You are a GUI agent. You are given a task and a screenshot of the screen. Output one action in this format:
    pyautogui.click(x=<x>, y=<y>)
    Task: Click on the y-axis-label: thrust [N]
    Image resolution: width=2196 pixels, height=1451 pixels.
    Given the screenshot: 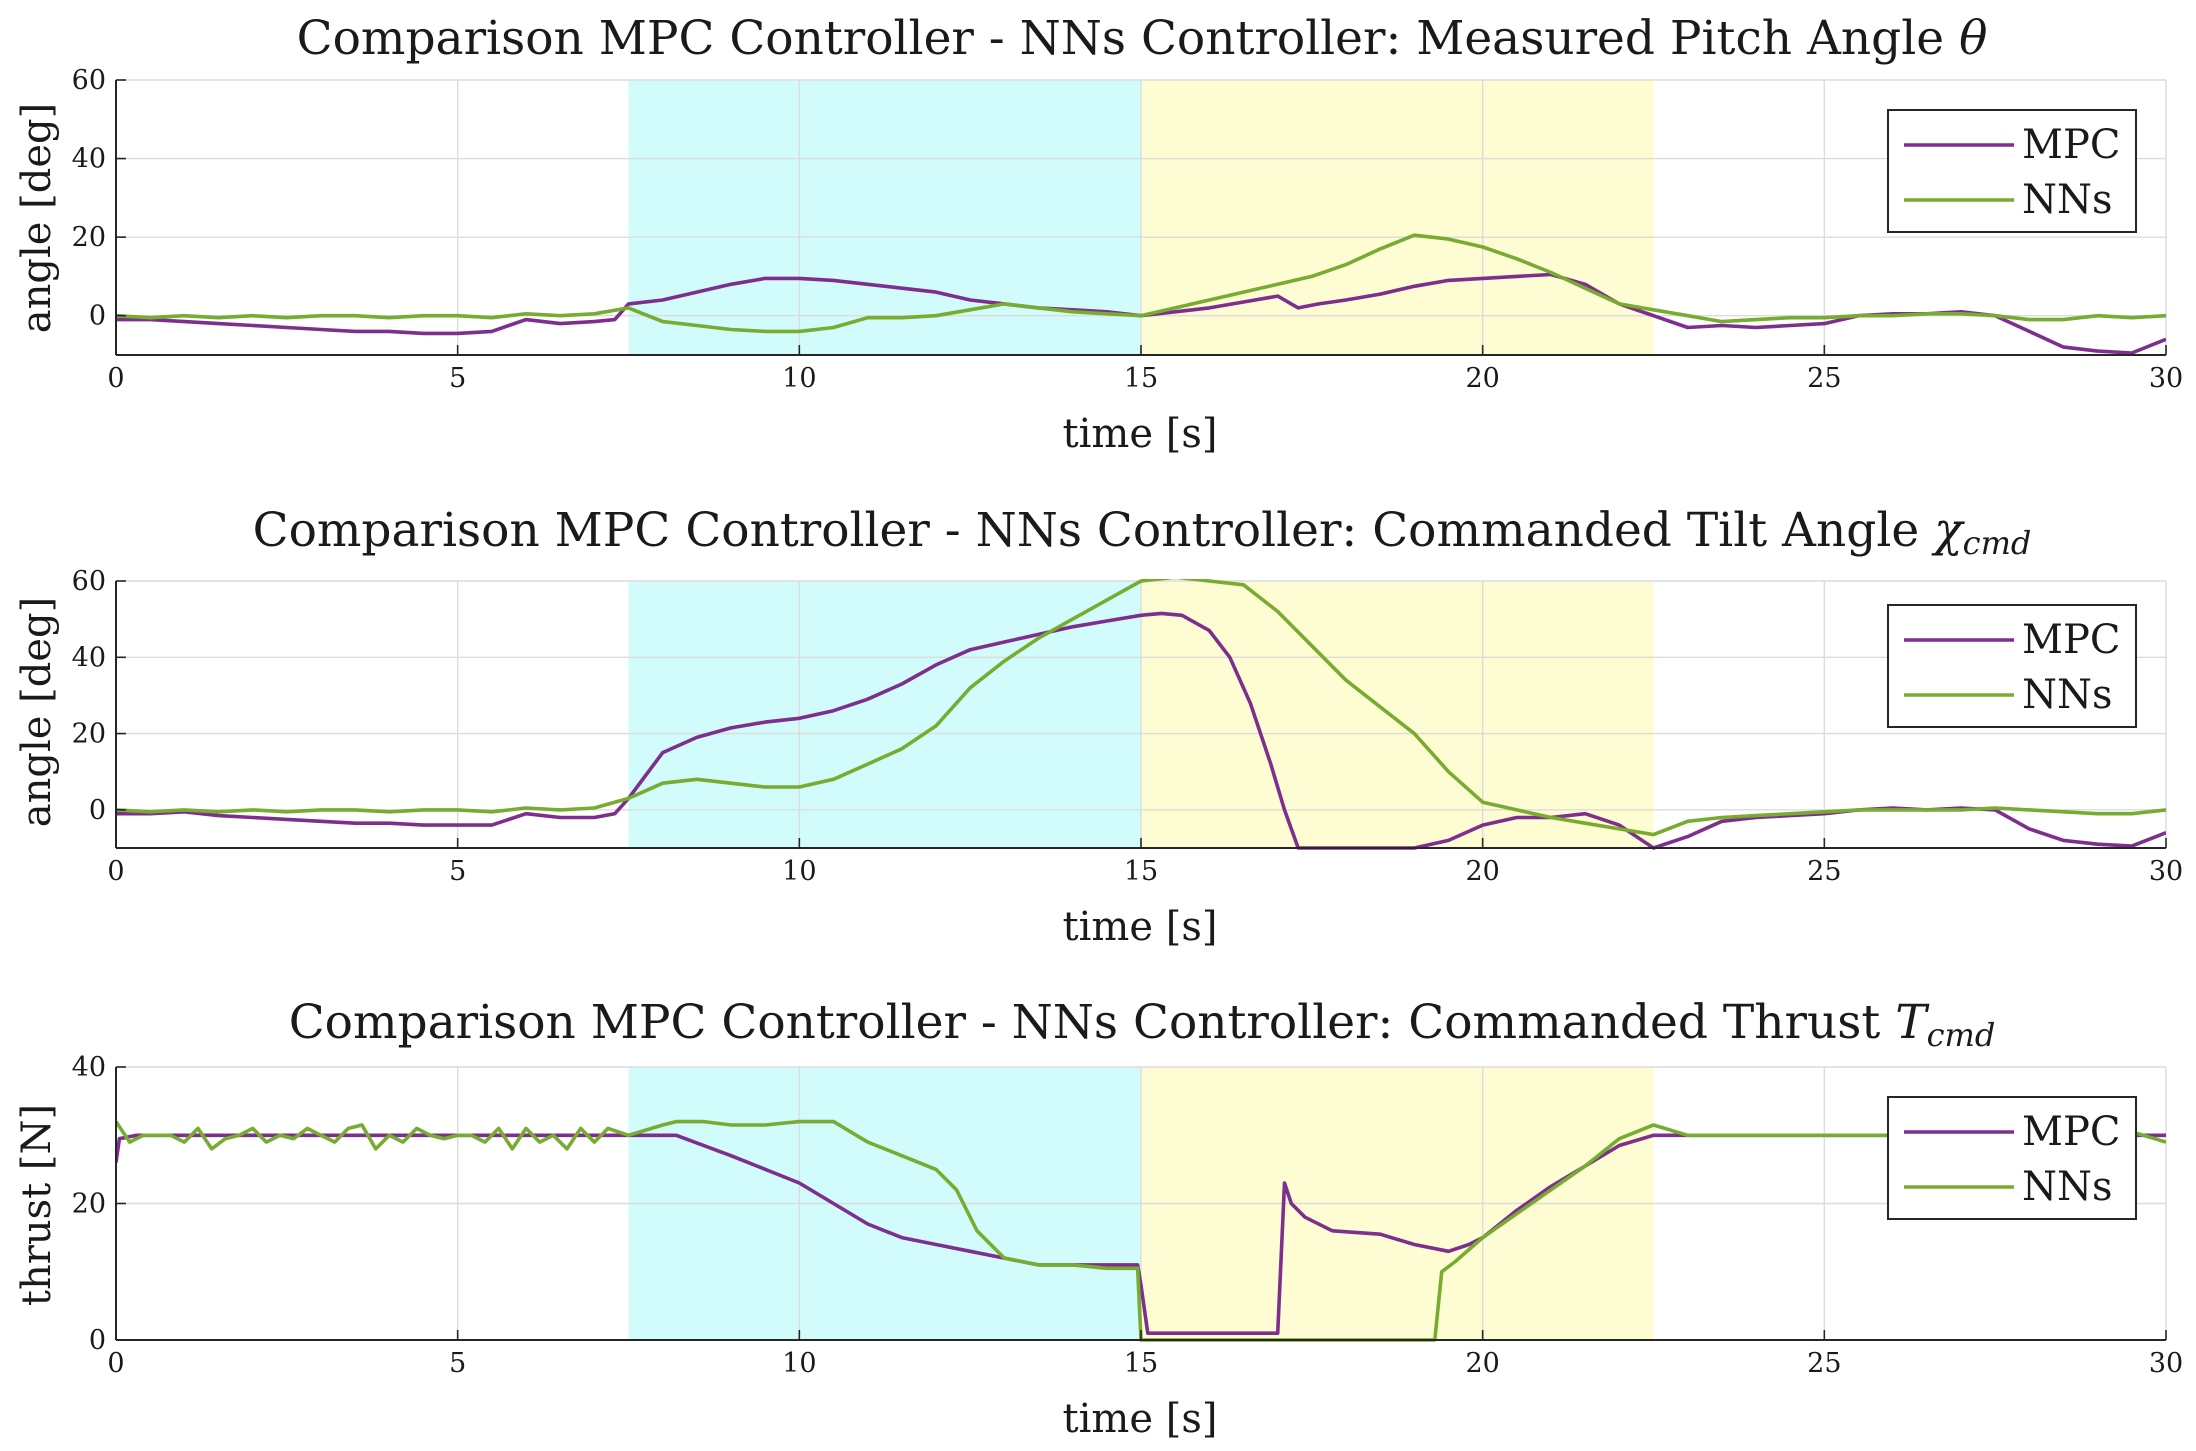 What is the action you would take?
    pyautogui.click(x=37, y=1205)
    